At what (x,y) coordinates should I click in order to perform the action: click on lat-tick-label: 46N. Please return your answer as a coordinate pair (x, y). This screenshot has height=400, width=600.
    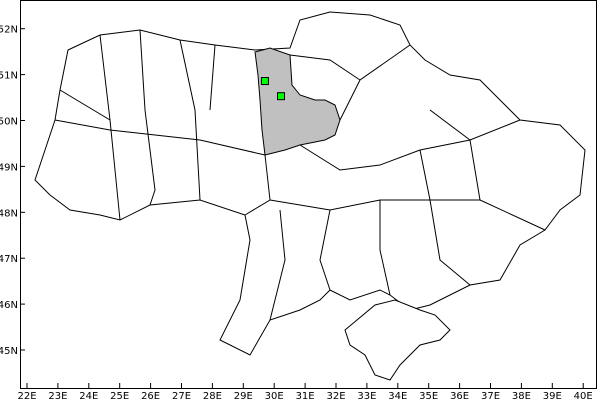
    Looking at the image, I should click on (9, 305).